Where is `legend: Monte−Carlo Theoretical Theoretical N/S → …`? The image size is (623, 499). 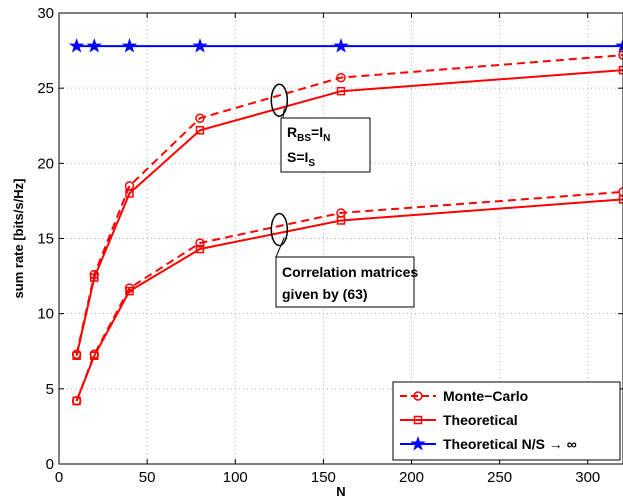 legend: Monte−Carlo Theoretical Theoretical N/S → … is located at coordinates (506, 421).